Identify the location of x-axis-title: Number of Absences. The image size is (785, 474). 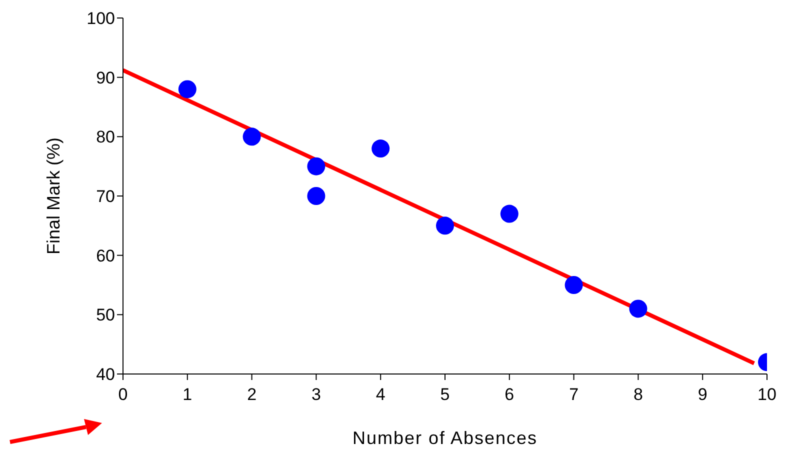
(445, 438).